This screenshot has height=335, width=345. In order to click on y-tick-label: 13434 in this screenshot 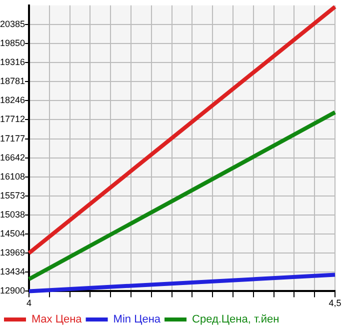, I will do `click(13, 271)`.